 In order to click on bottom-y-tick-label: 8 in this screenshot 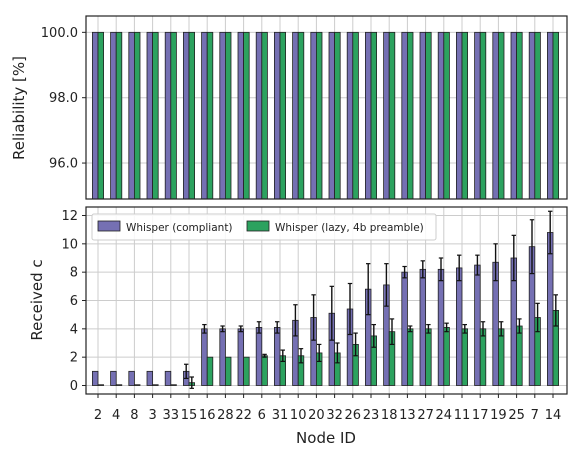, I will do `click(74, 273)`.